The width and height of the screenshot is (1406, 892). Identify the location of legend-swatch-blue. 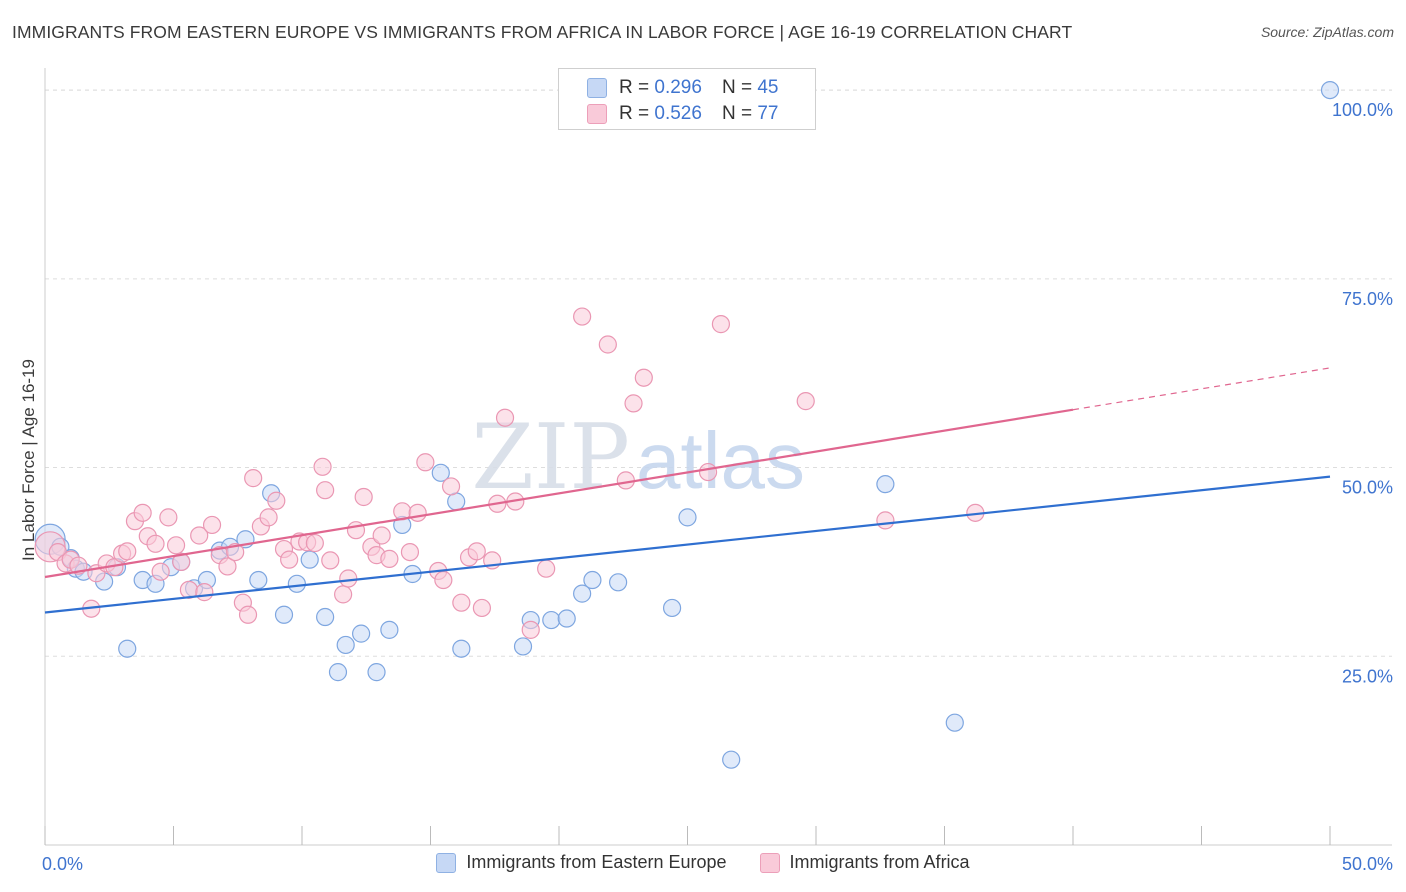
(446, 862).